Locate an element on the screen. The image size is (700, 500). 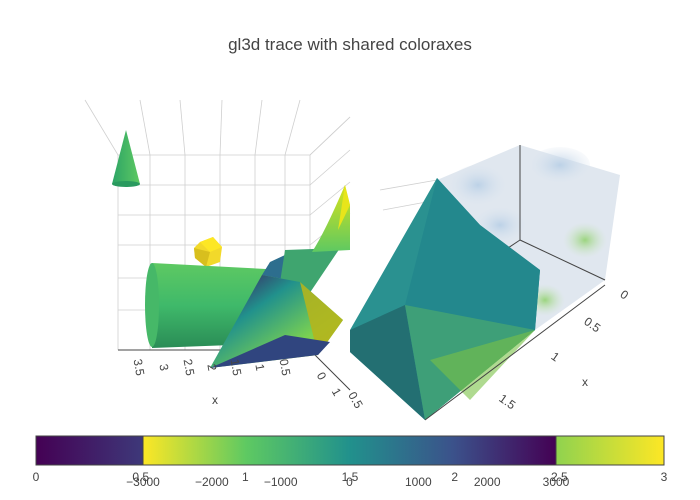
colorbar-2-tick-label: 3000 is located at coordinates (556, 482).